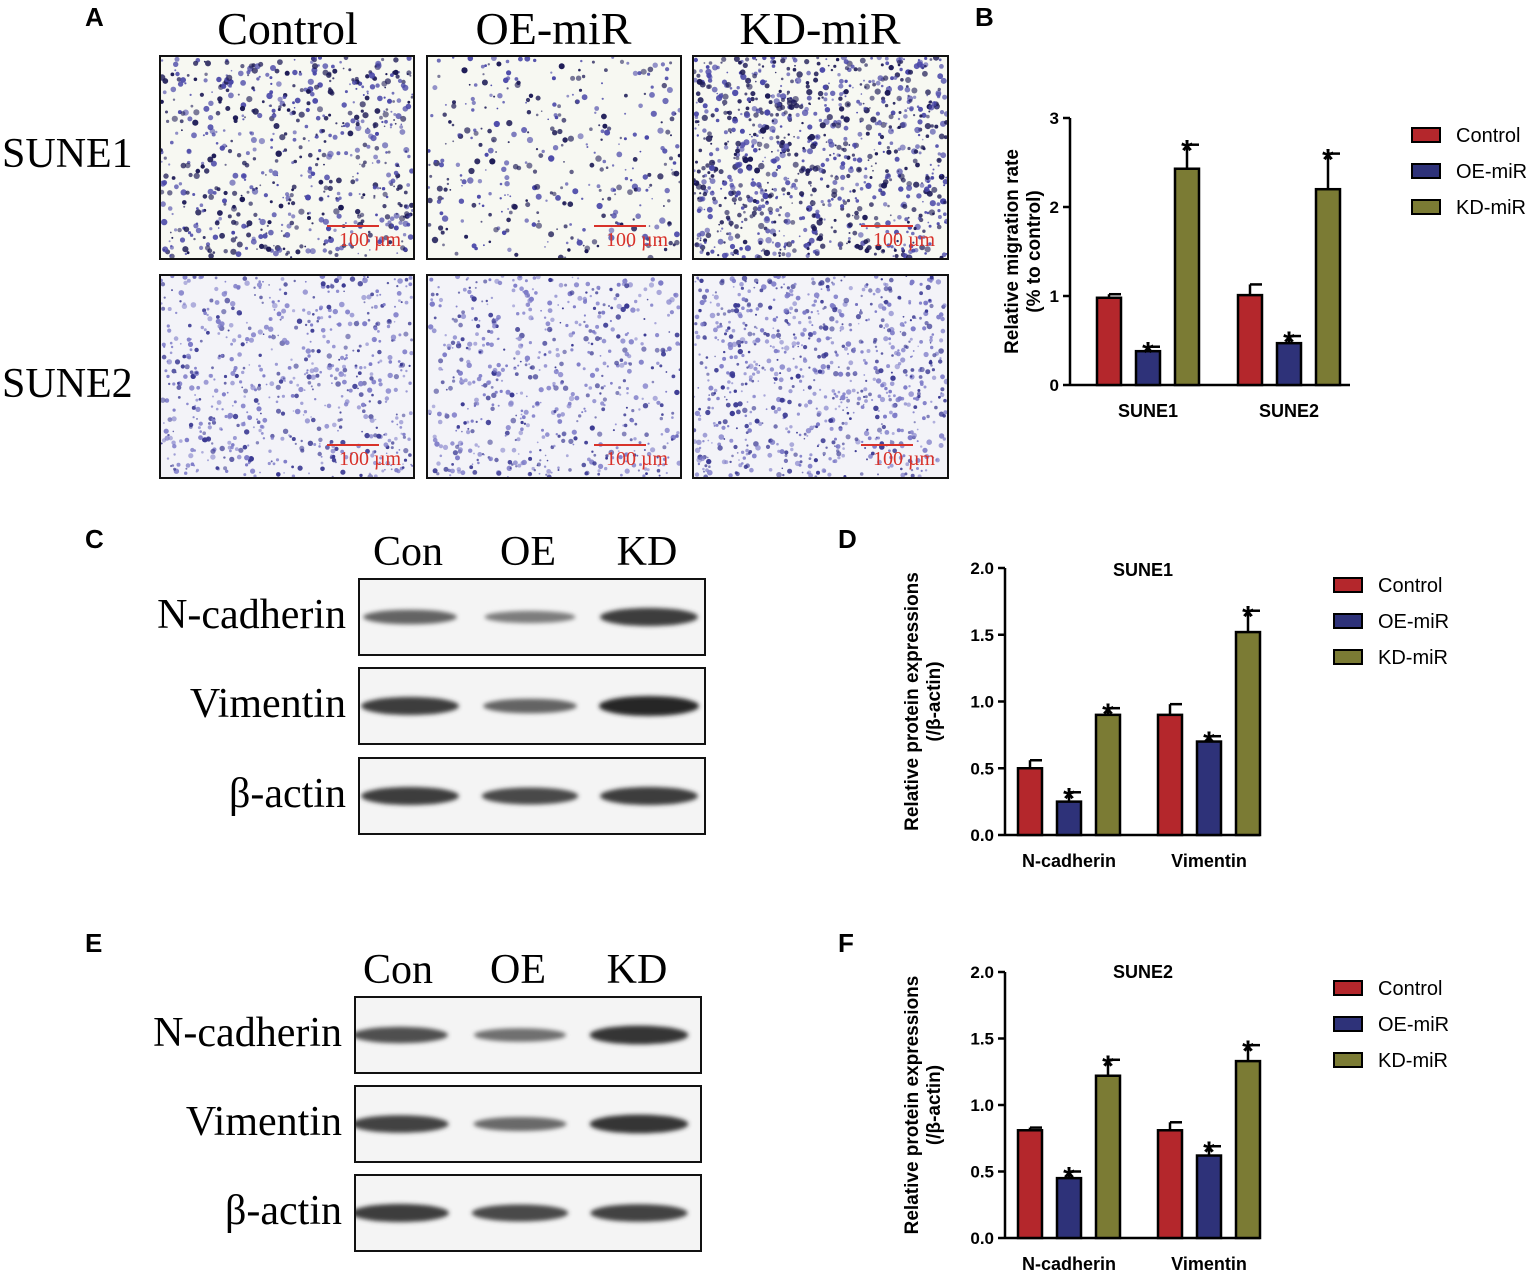  What do you see at coordinates (1148, 411) in the screenshot?
I see `x-category-label: SUNE1` at bounding box center [1148, 411].